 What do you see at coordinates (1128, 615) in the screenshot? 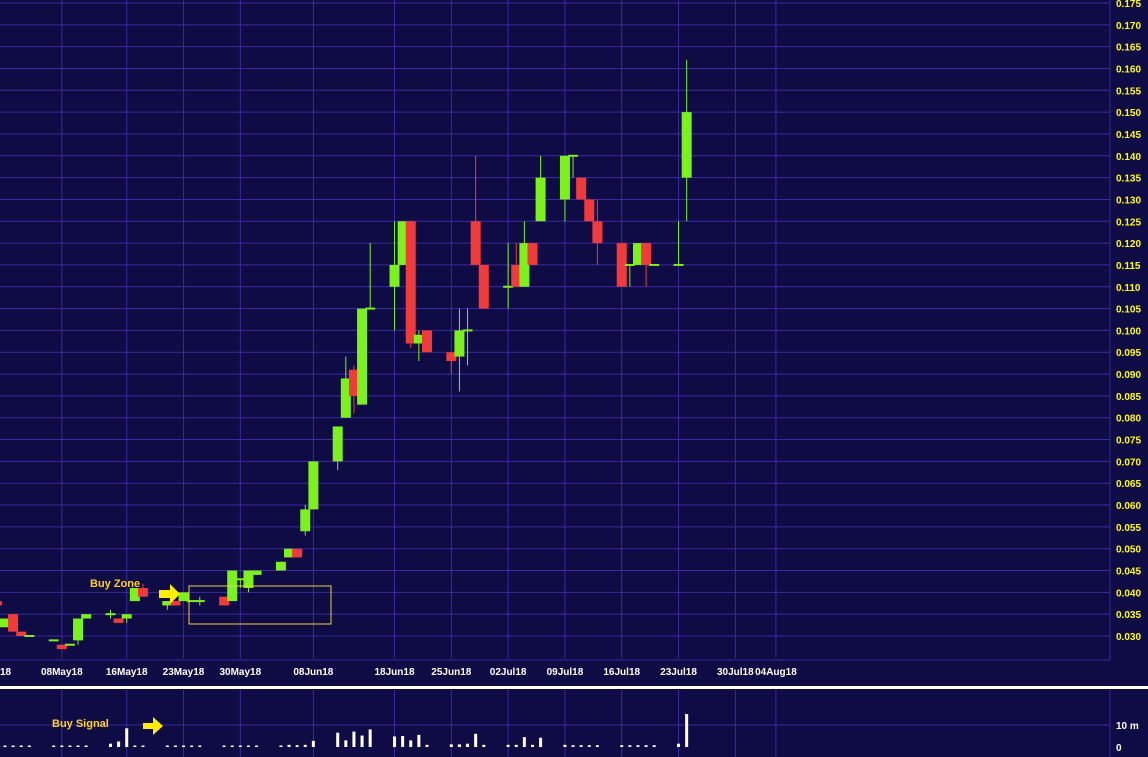
I see `price-tick-label: 0.035` at bounding box center [1128, 615].